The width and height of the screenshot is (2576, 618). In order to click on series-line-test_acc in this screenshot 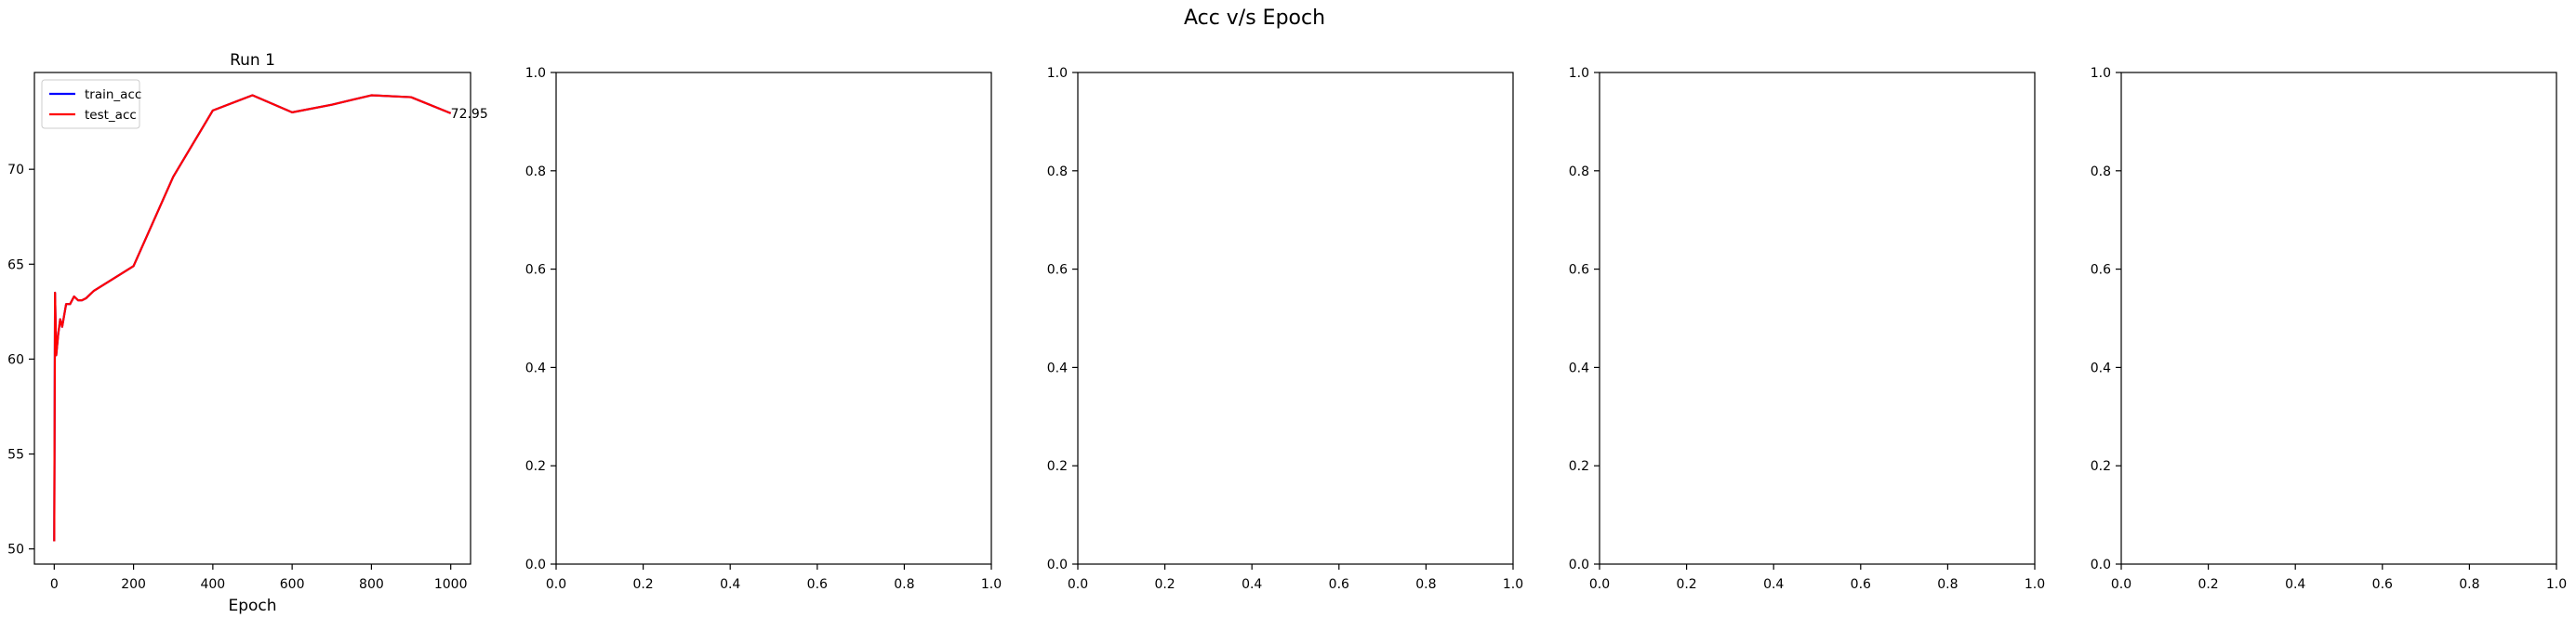, I will do `click(252, 318)`.